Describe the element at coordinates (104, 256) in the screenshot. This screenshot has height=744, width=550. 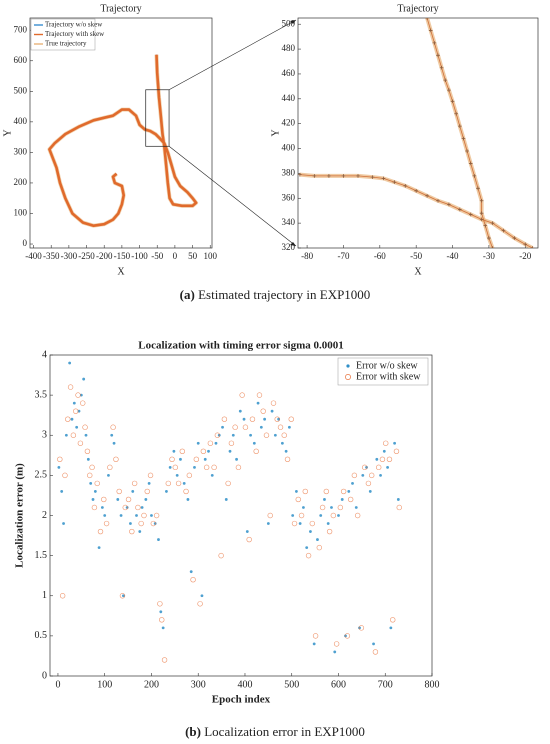
I see `x-tick-label: -200` at that location.